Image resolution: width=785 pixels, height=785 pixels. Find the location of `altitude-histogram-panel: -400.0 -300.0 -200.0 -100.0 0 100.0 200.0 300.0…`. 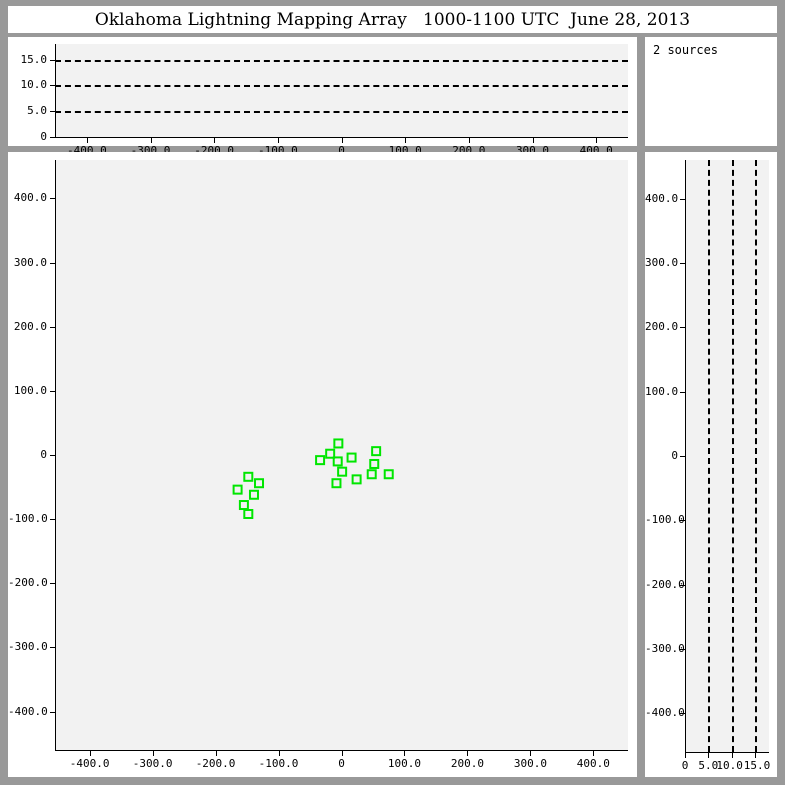

altitude-histogram-panel: -400.0 -300.0 -200.0 -100.0 0 100.0 200.0 300.0… is located at coordinates (711, 464).